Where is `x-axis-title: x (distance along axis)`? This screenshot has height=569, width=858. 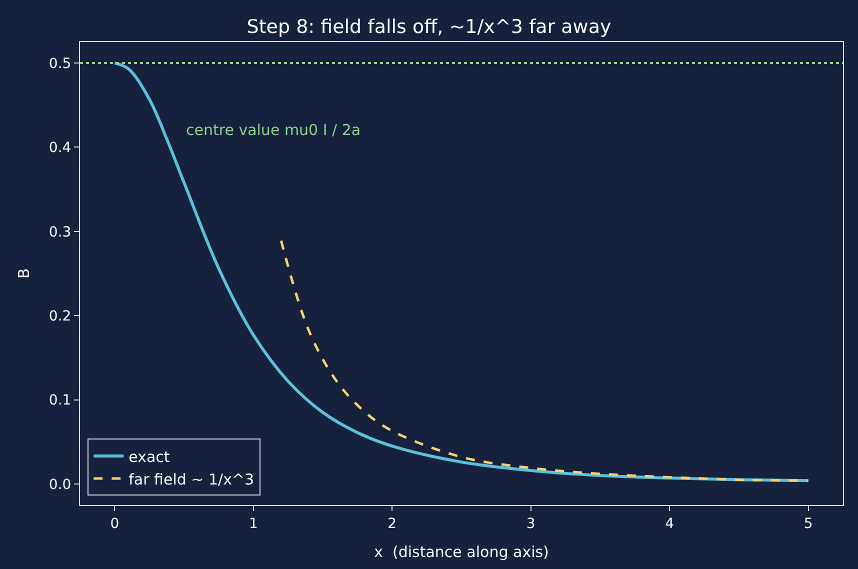 x-axis-title: x (distance along axis) is located at coordinates (461, 551).